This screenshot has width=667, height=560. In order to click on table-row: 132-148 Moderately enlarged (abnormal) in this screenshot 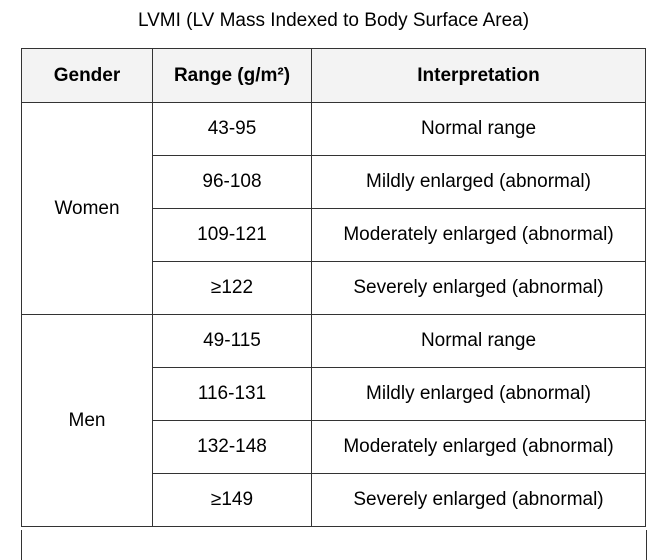, I will do `click(334, 447)`.